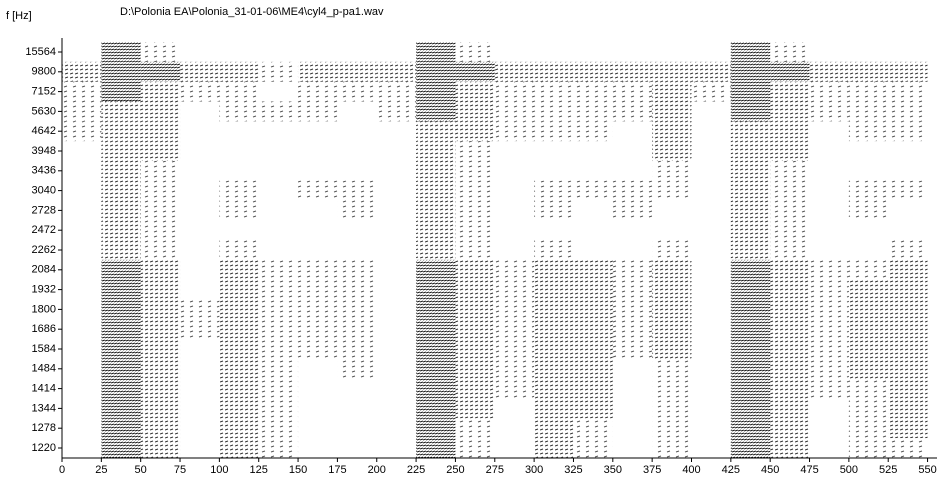  Describe the element at coordinates (44, 428) in the screenshot. I see `y-tick-label: 1278` at that location.